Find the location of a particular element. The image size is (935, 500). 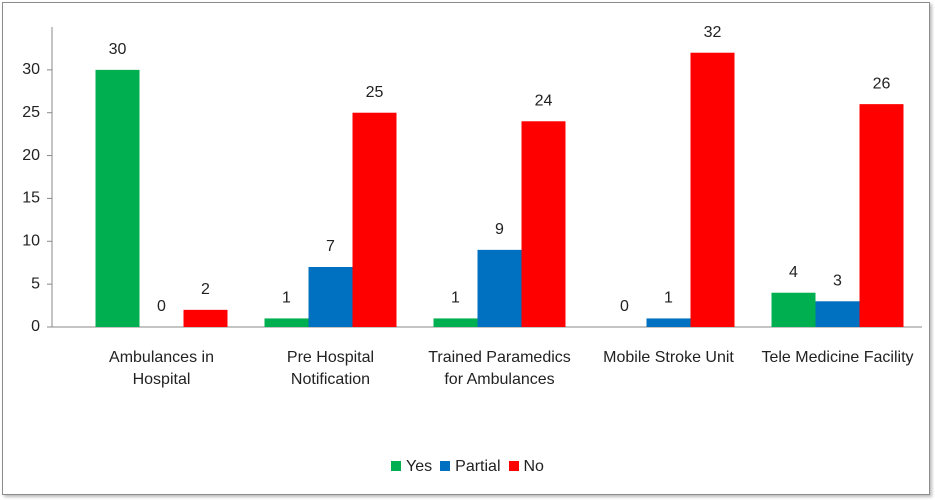

value-label: 7 is located at coordinates (330, 246).